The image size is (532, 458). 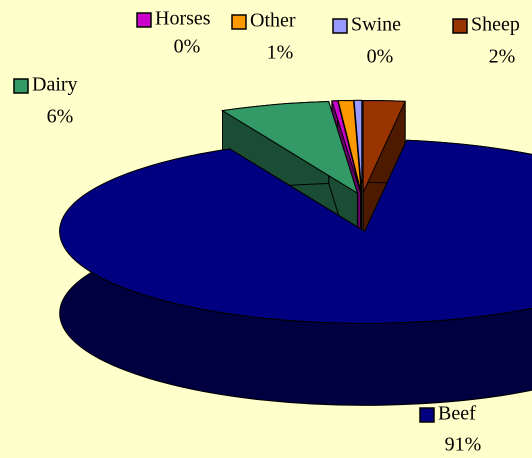 I want to click on slice-value-label: 91%, so click(x=463, y=445).